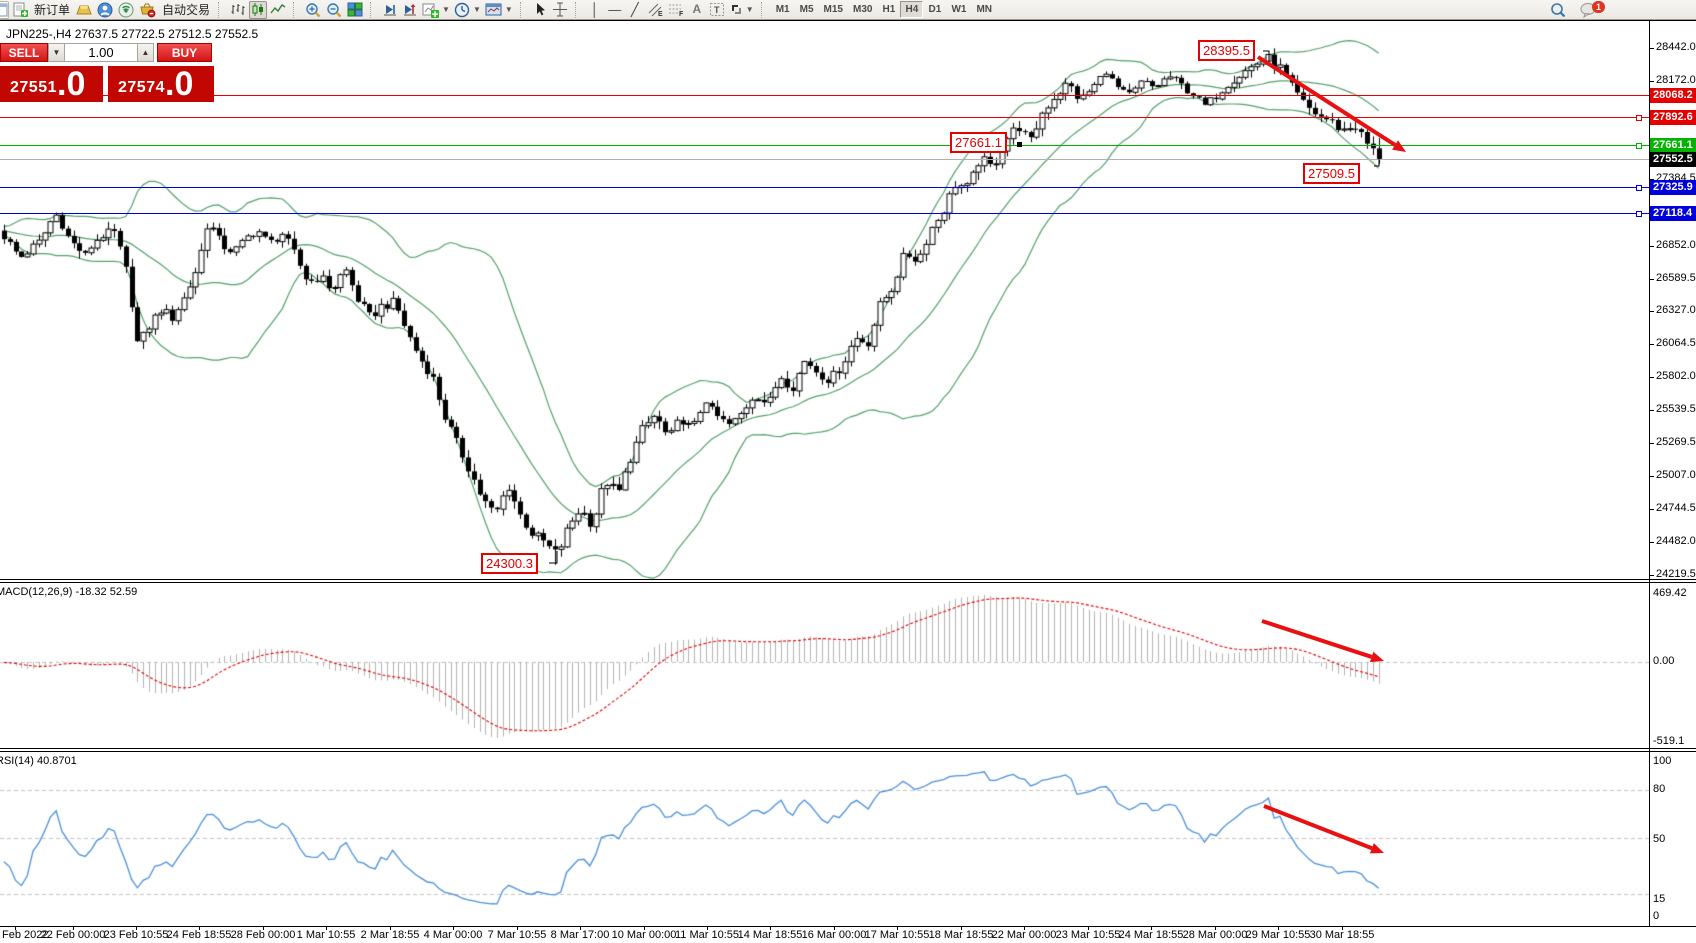 This screenshot has width=1696, height=943. What do you see at coordinates (436, 10) in the screenshot?
I see `add-indicator-icon: ▼` at bounding box center [436, 10].